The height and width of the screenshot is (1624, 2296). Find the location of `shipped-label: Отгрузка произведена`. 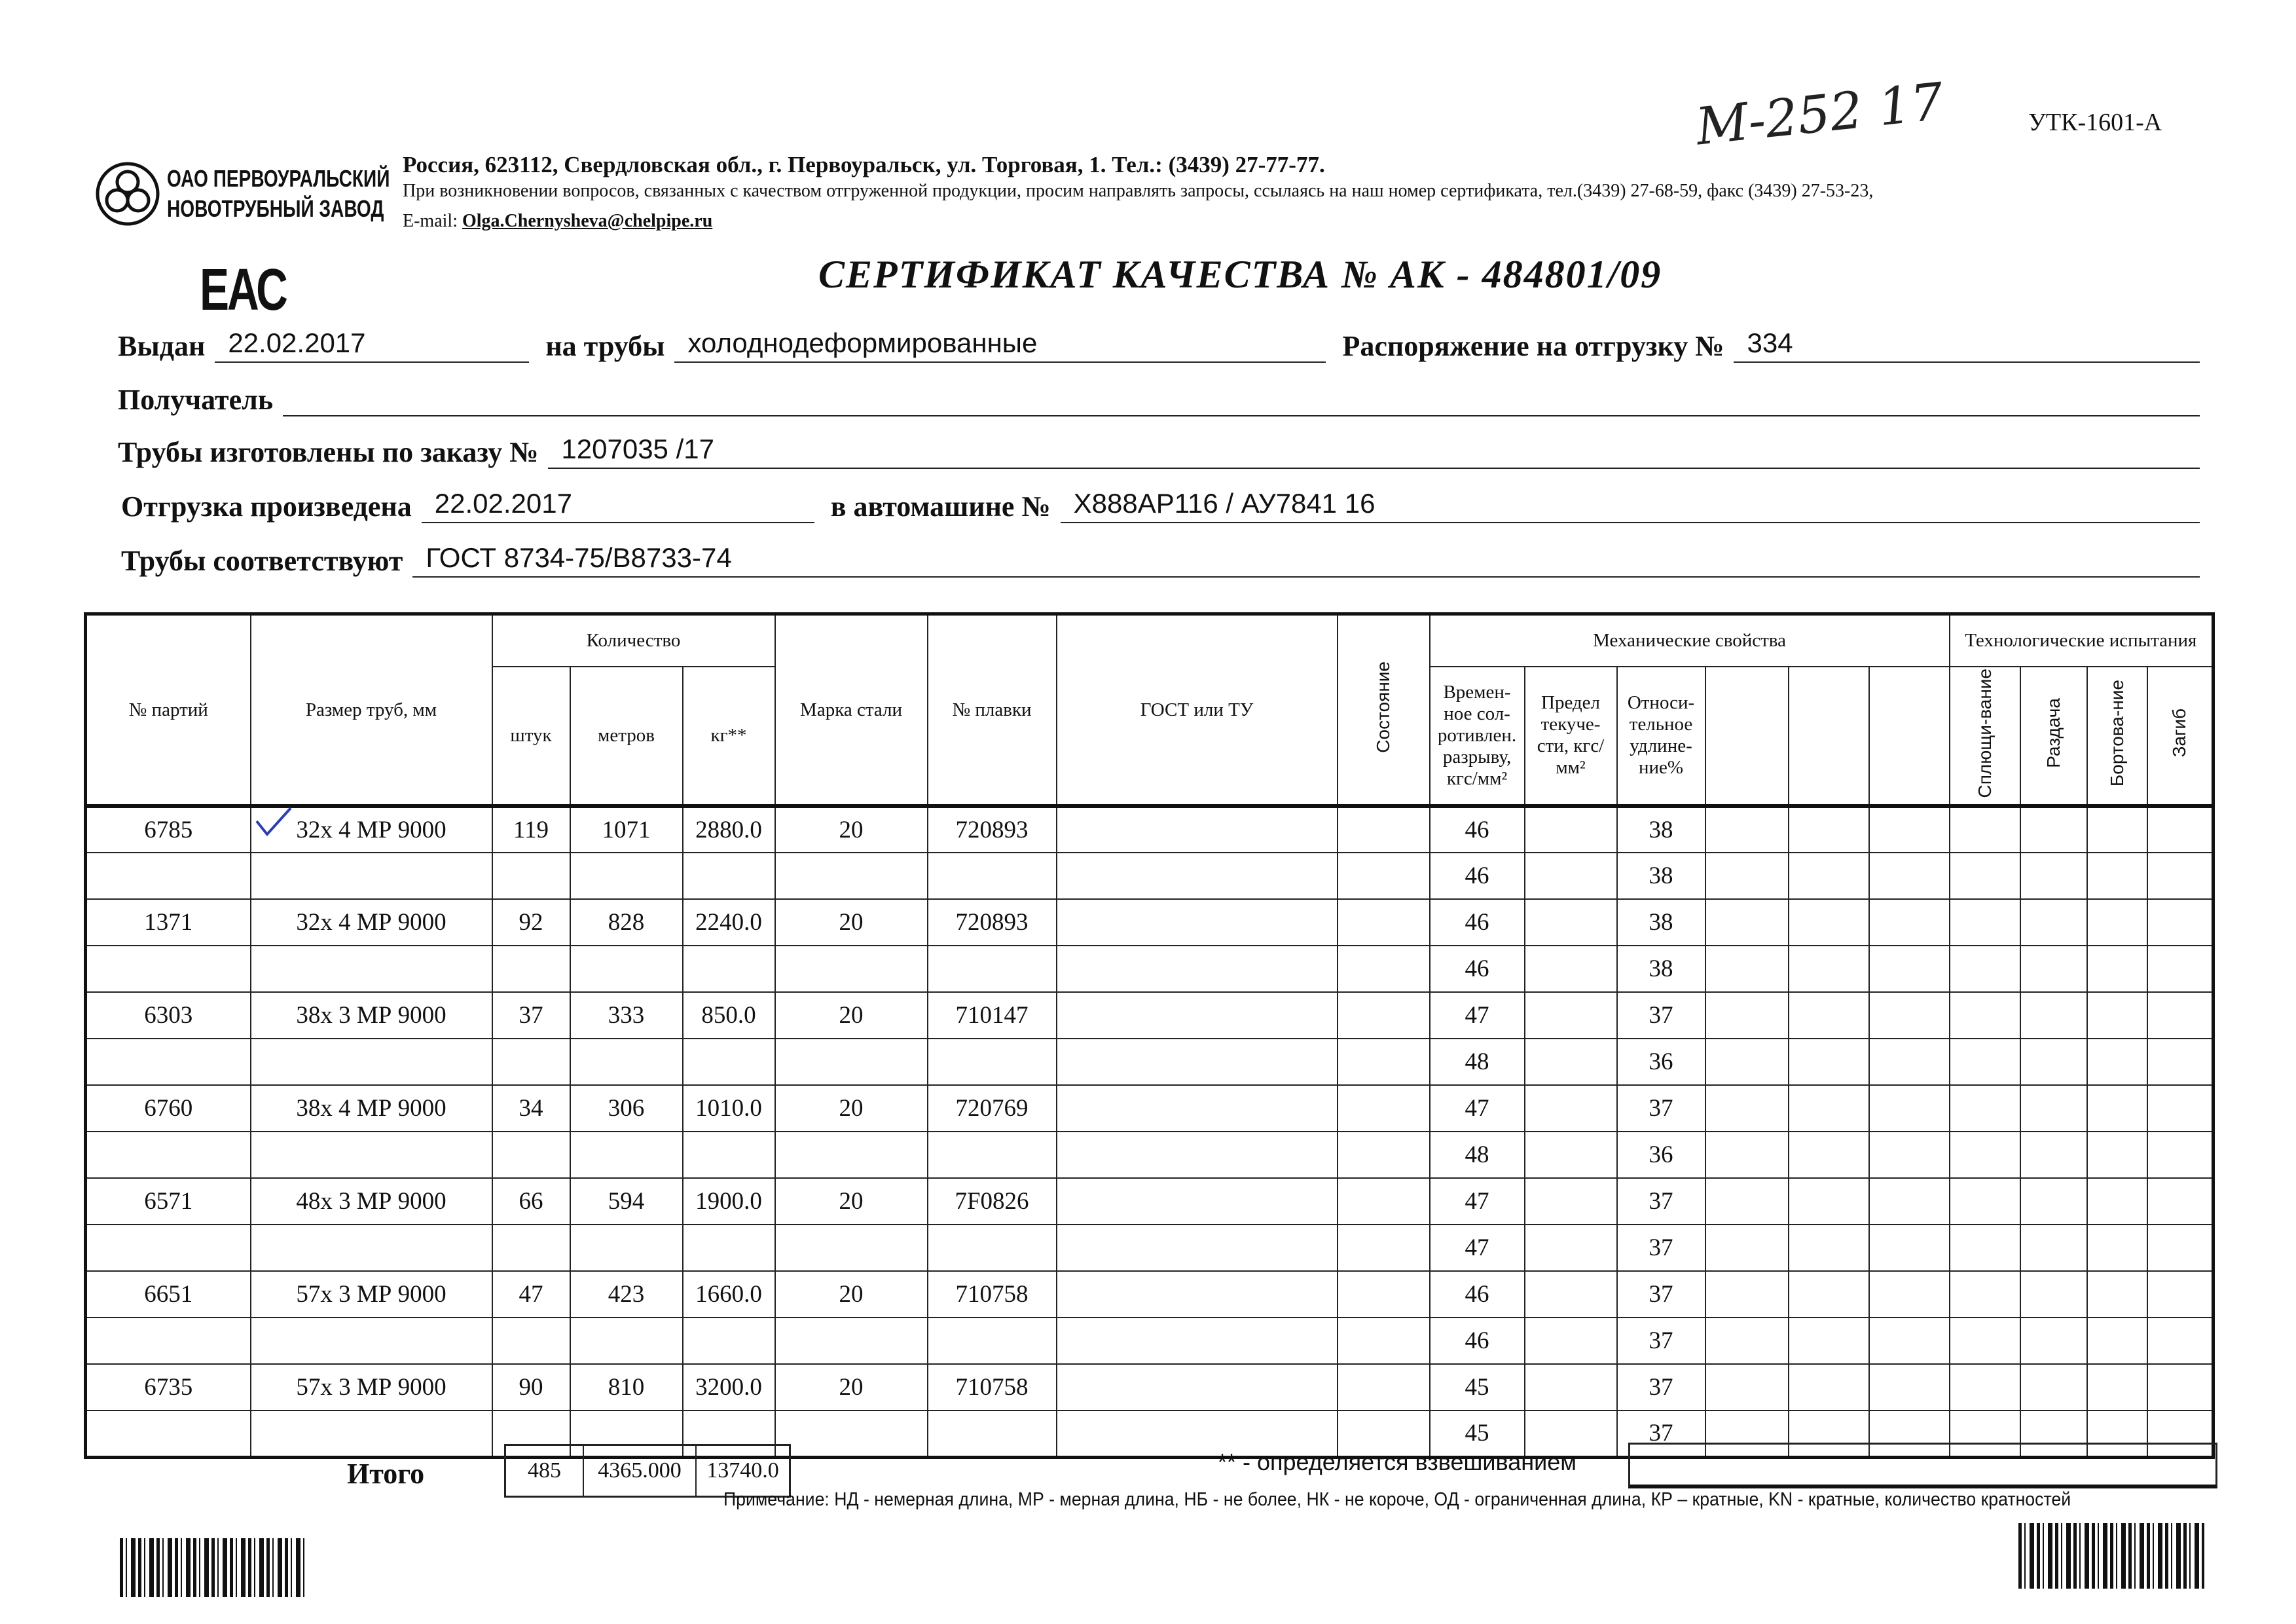

shipped-label: Отгрузка произведена is located at coordinates (266, 506).